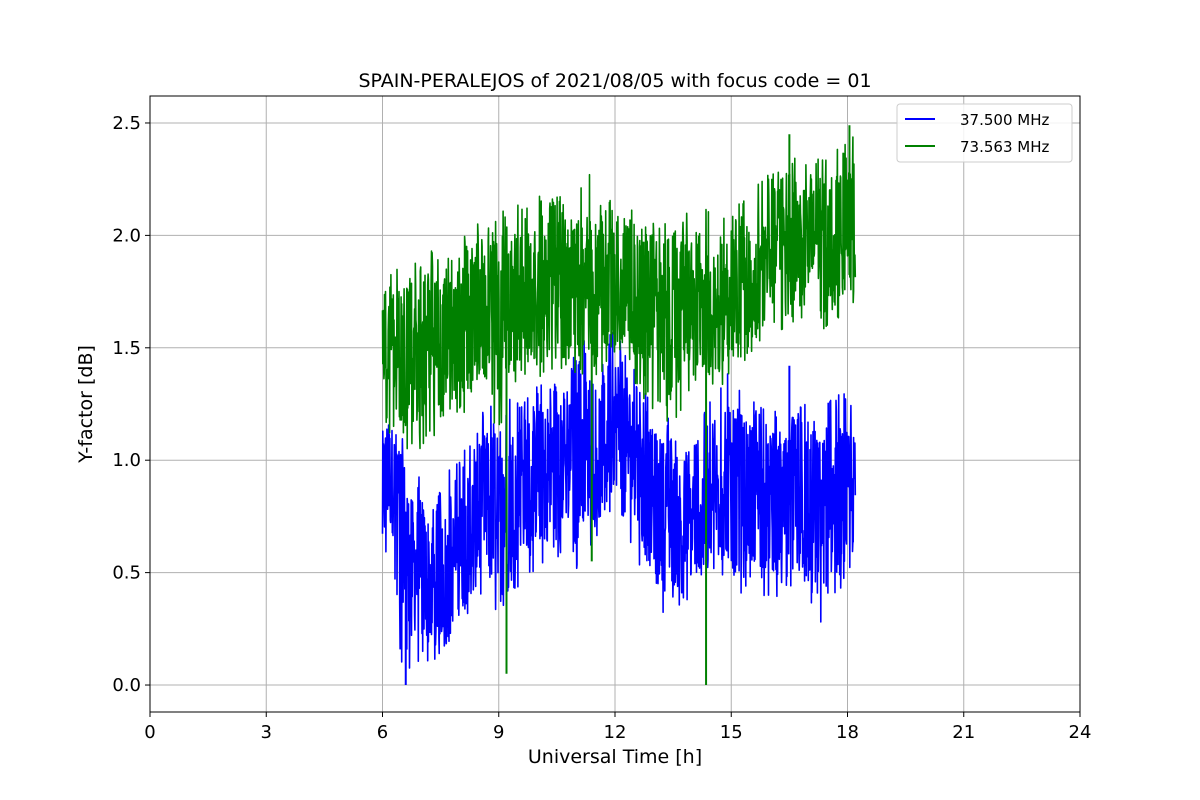 Image resolution: width=1200 pixels, height=800 pixels. Describe the element at coordinates (1004, 147) in the screenshot. I see `legend-label-73mhz: 73.563 MHz` at that location.